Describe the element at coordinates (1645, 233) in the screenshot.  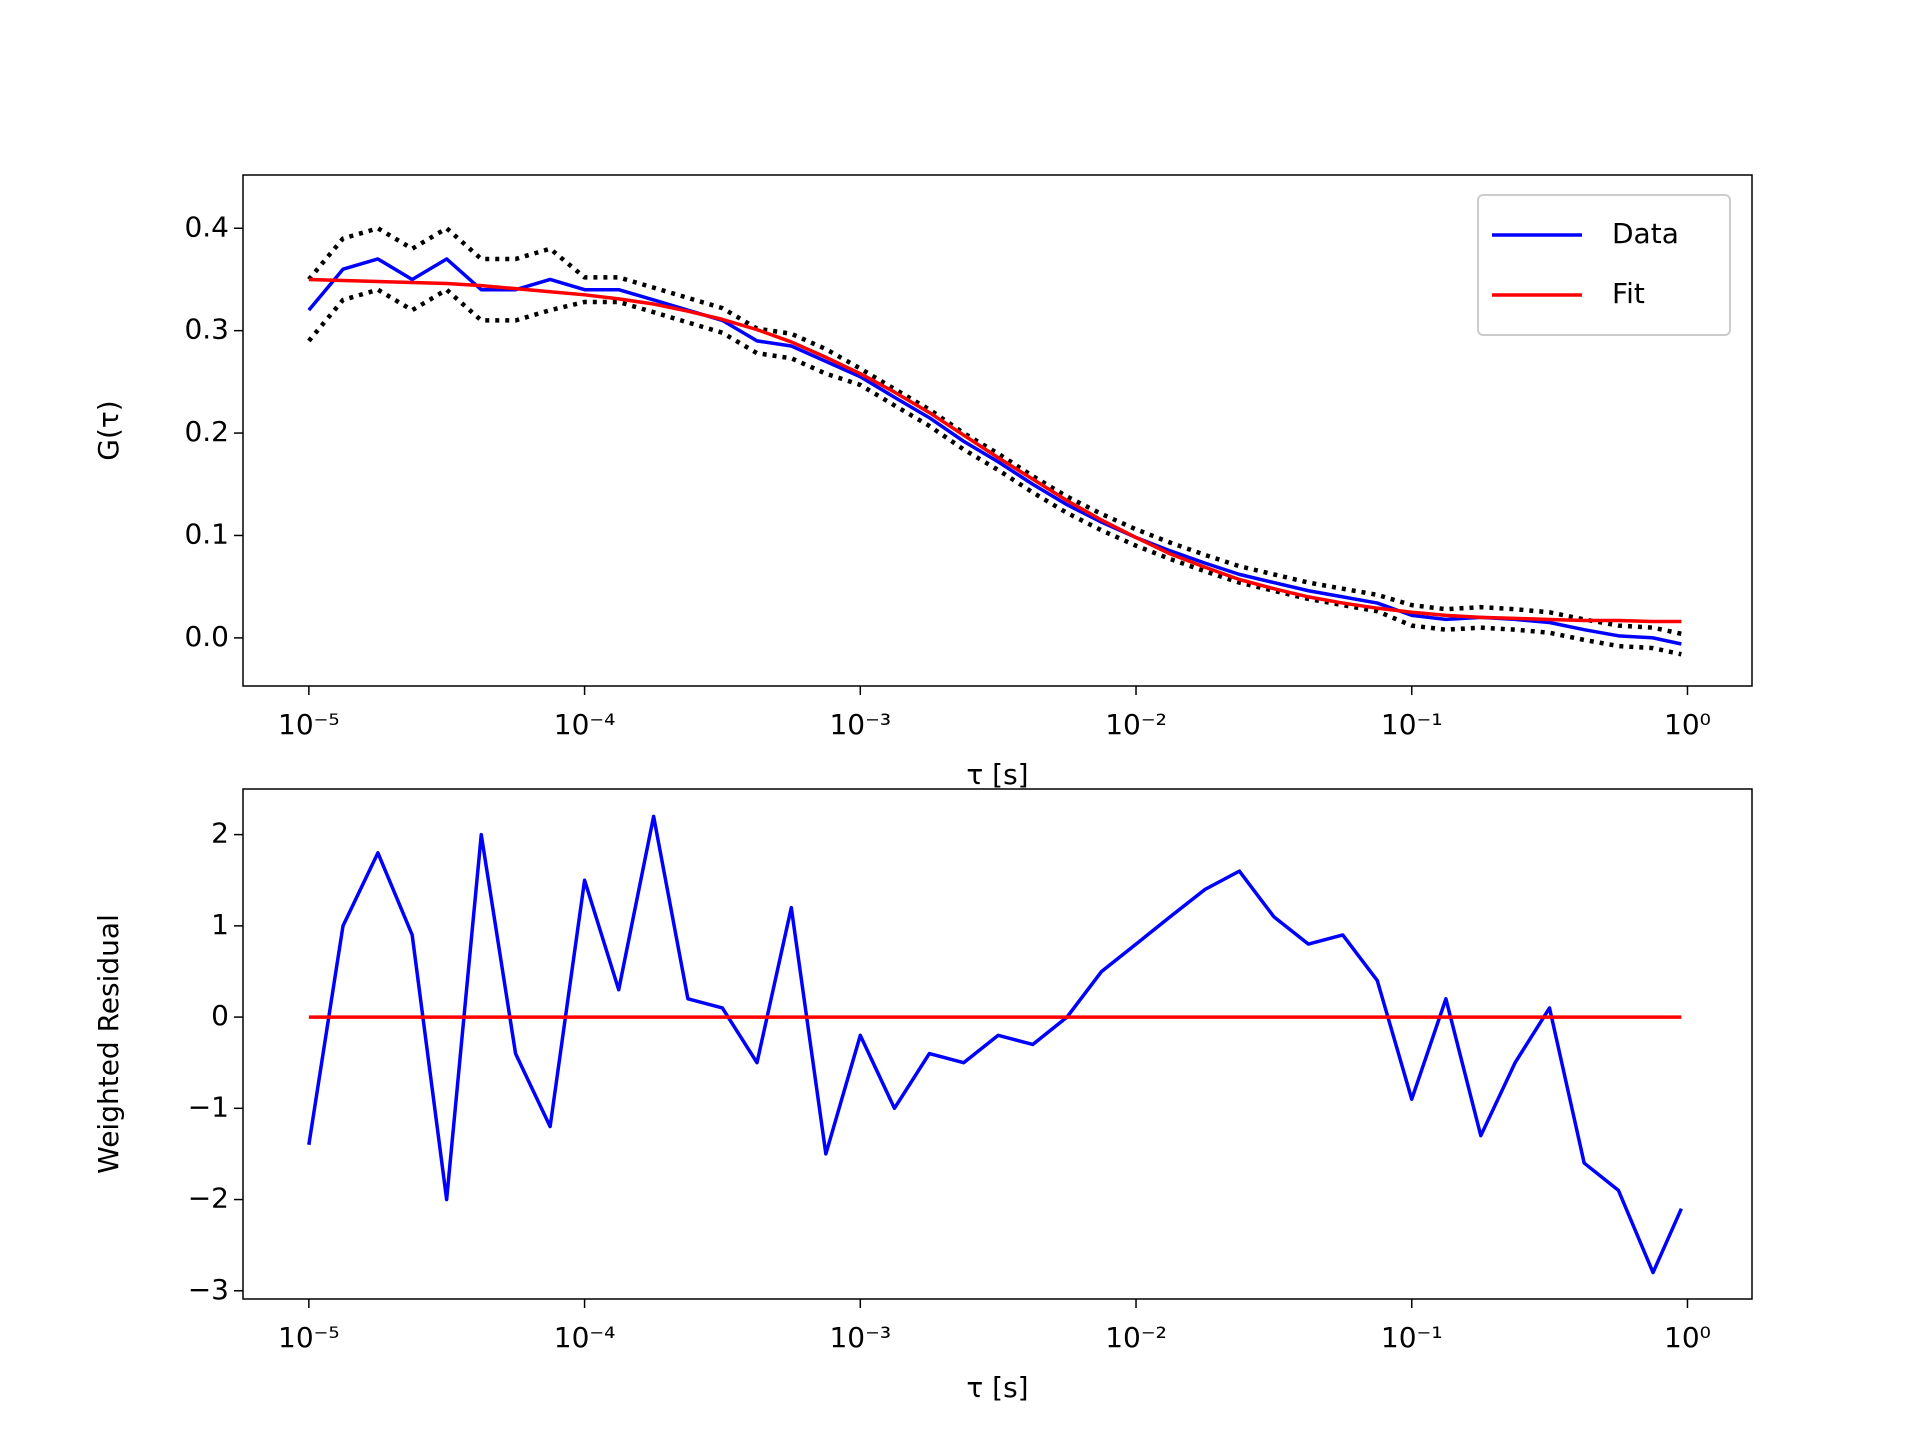
I see `legend-label: Data` at that location.